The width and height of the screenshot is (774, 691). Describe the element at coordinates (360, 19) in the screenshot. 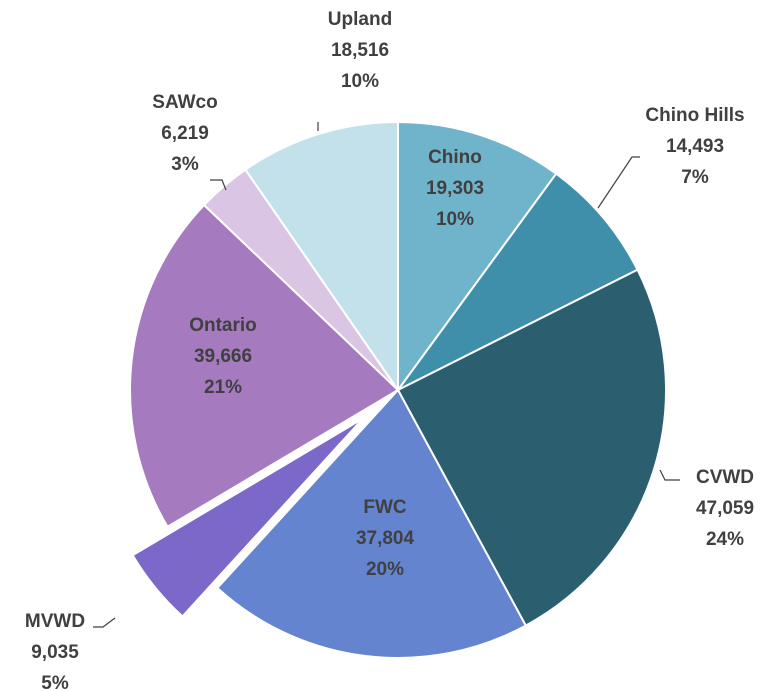

I see `slice-label: Upland` at that location.